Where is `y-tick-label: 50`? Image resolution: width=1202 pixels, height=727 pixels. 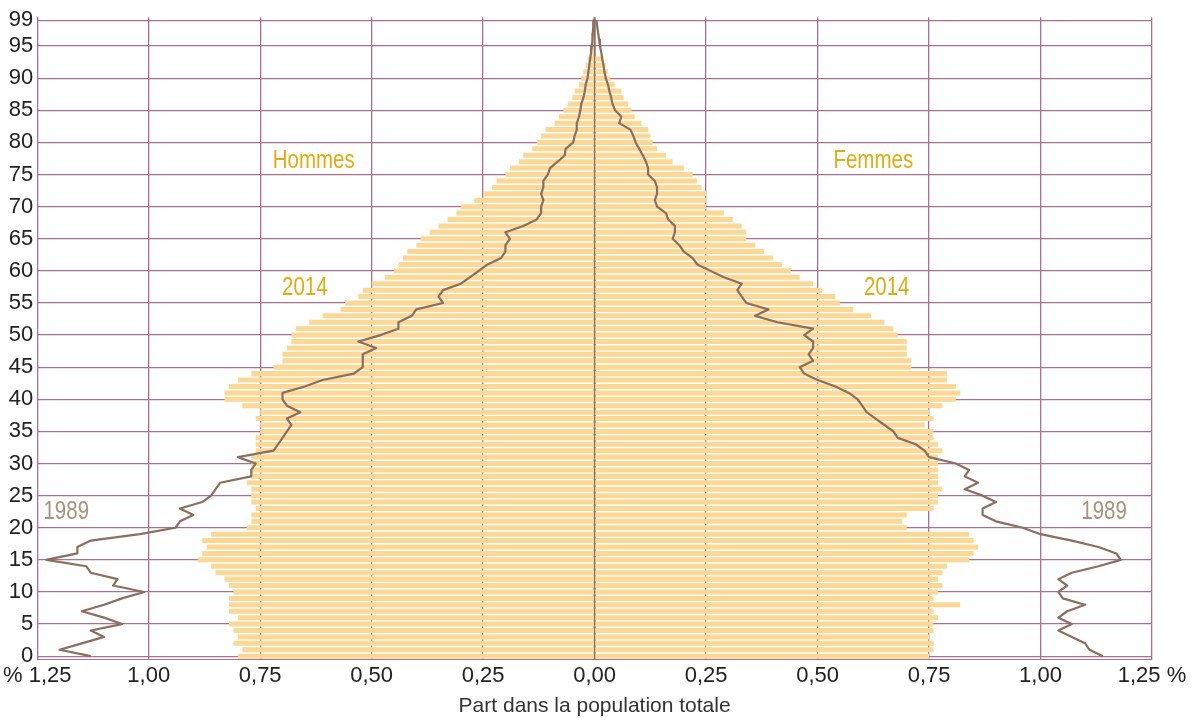 y-tick-label: 50 is located at coordinates (21, 334).